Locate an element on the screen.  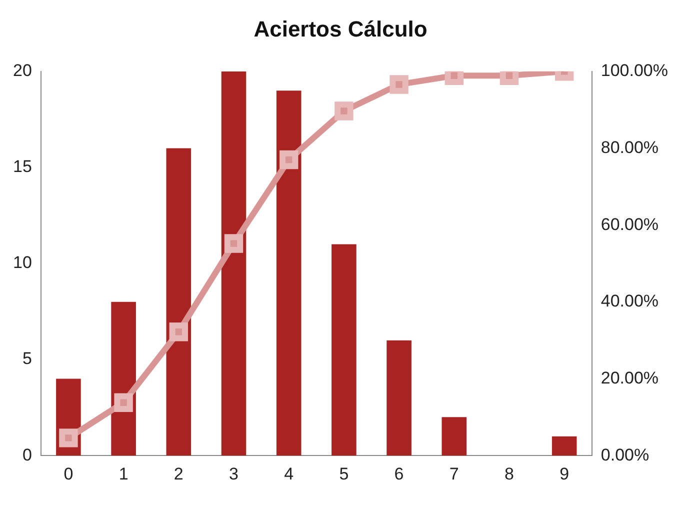
x-tick-label: 1 is located at coordinates (123, 474).